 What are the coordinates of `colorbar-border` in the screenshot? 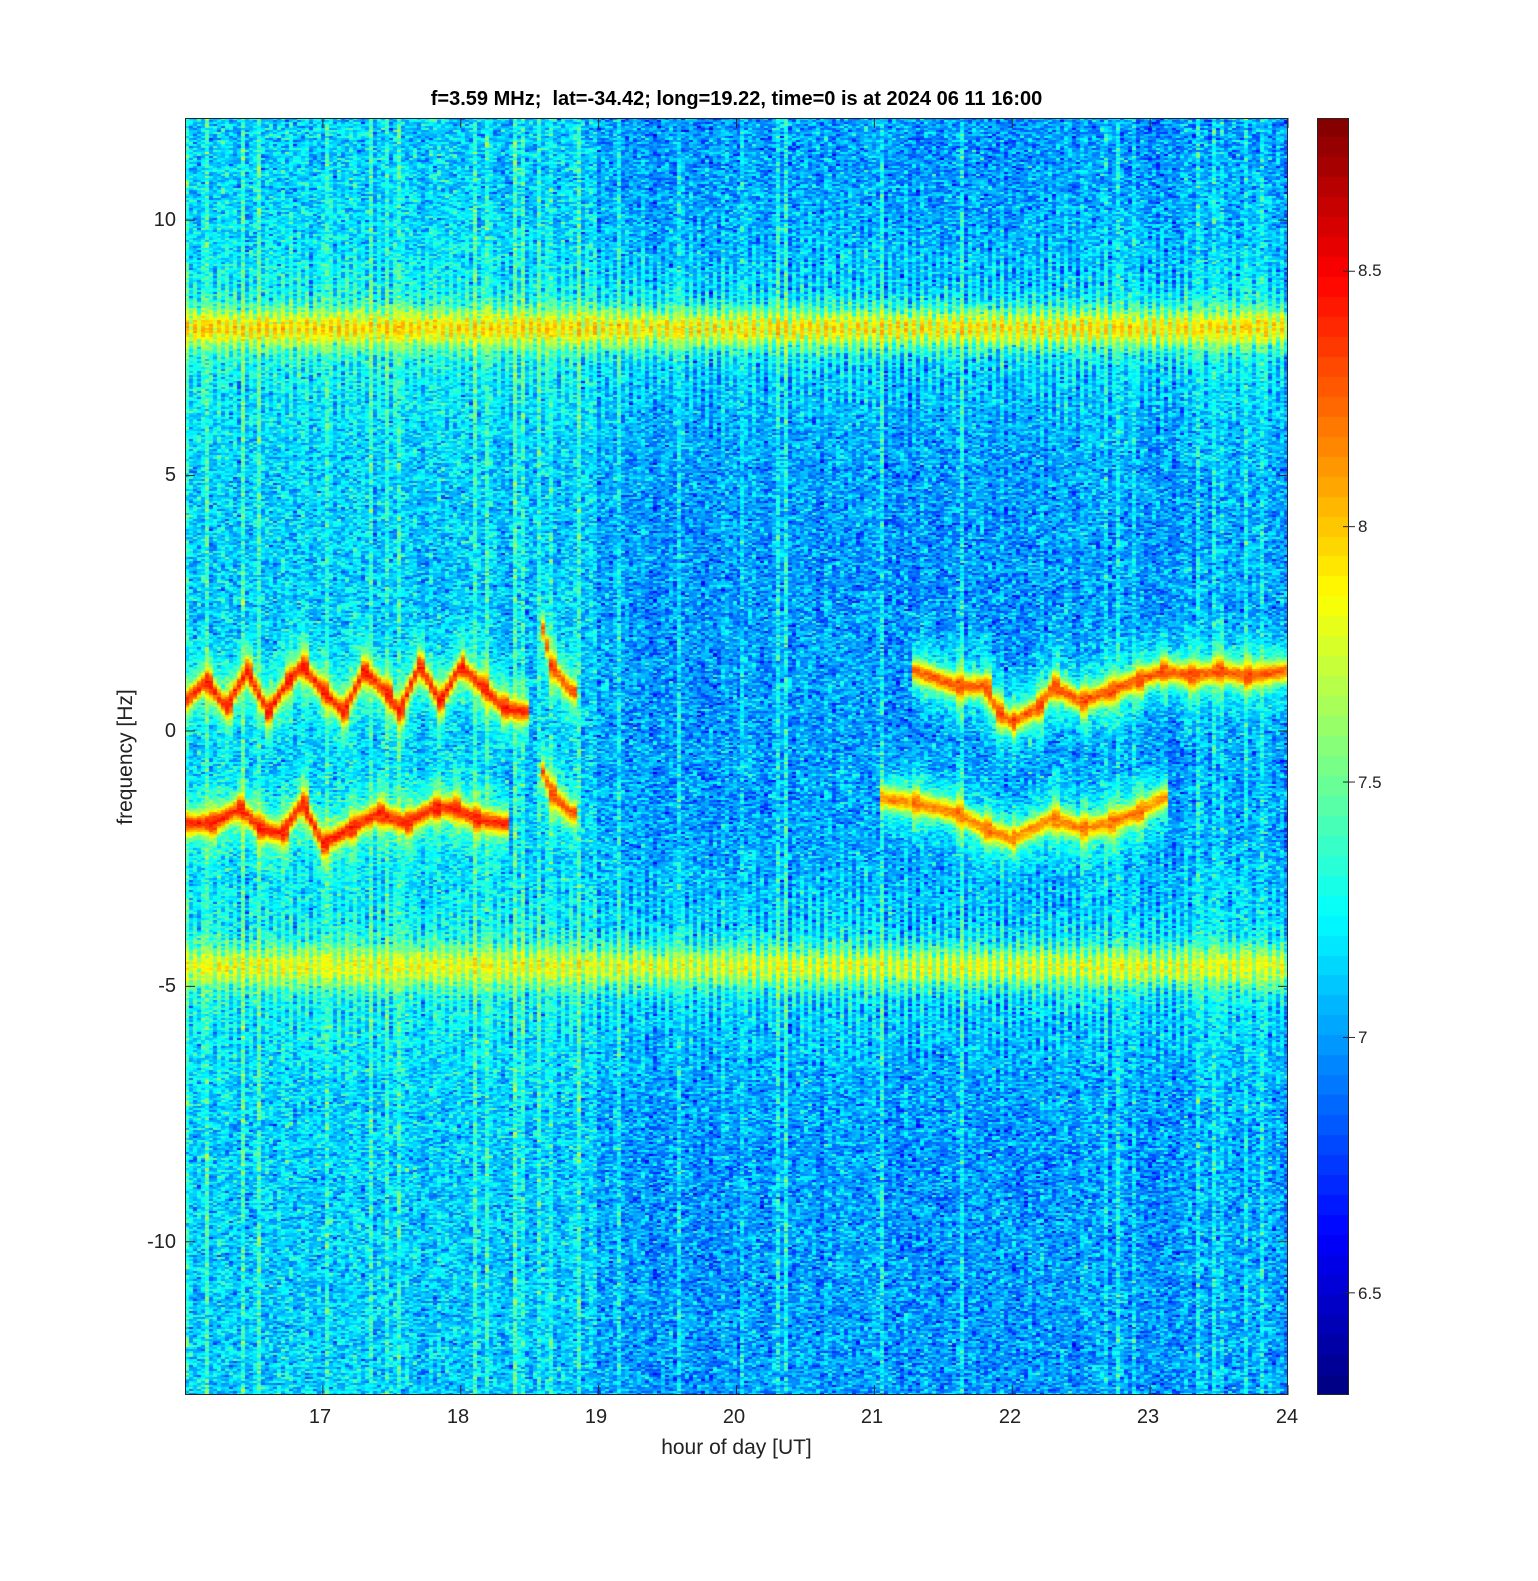 It's located at (1333, 756).